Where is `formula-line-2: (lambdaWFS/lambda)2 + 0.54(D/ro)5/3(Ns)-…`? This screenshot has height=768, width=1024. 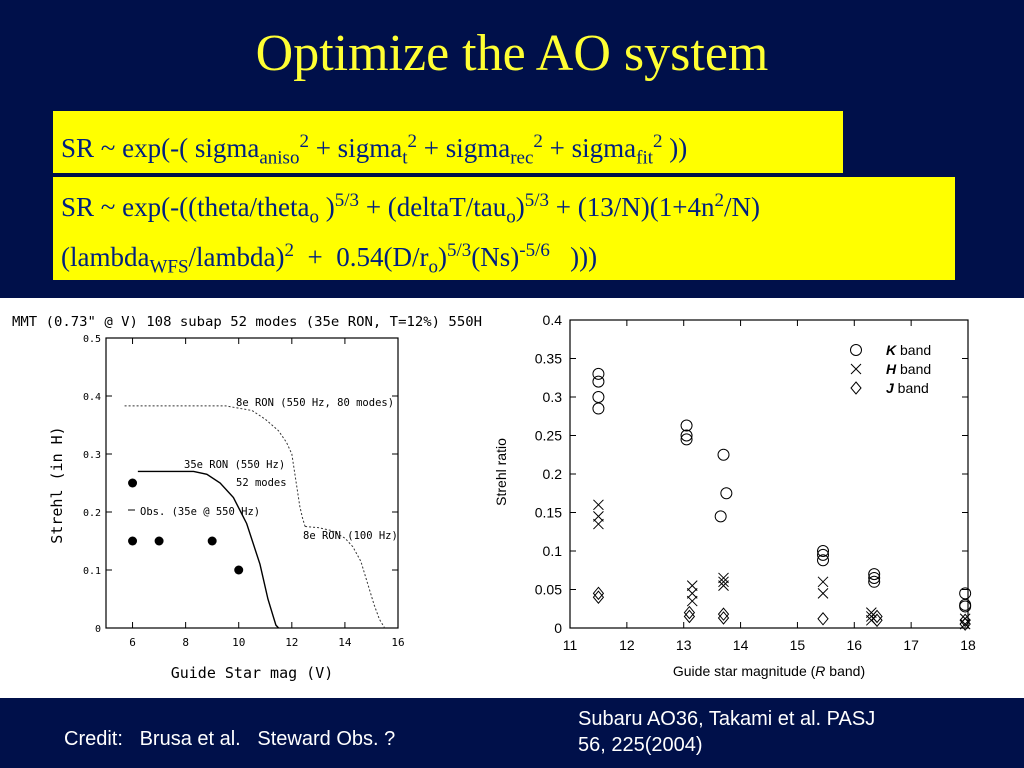 formula-line-2: (lambdaWFS/lambda)2 + 0.54(D/ro)5/3(Ns)-… is located at coordinates (329, 259).